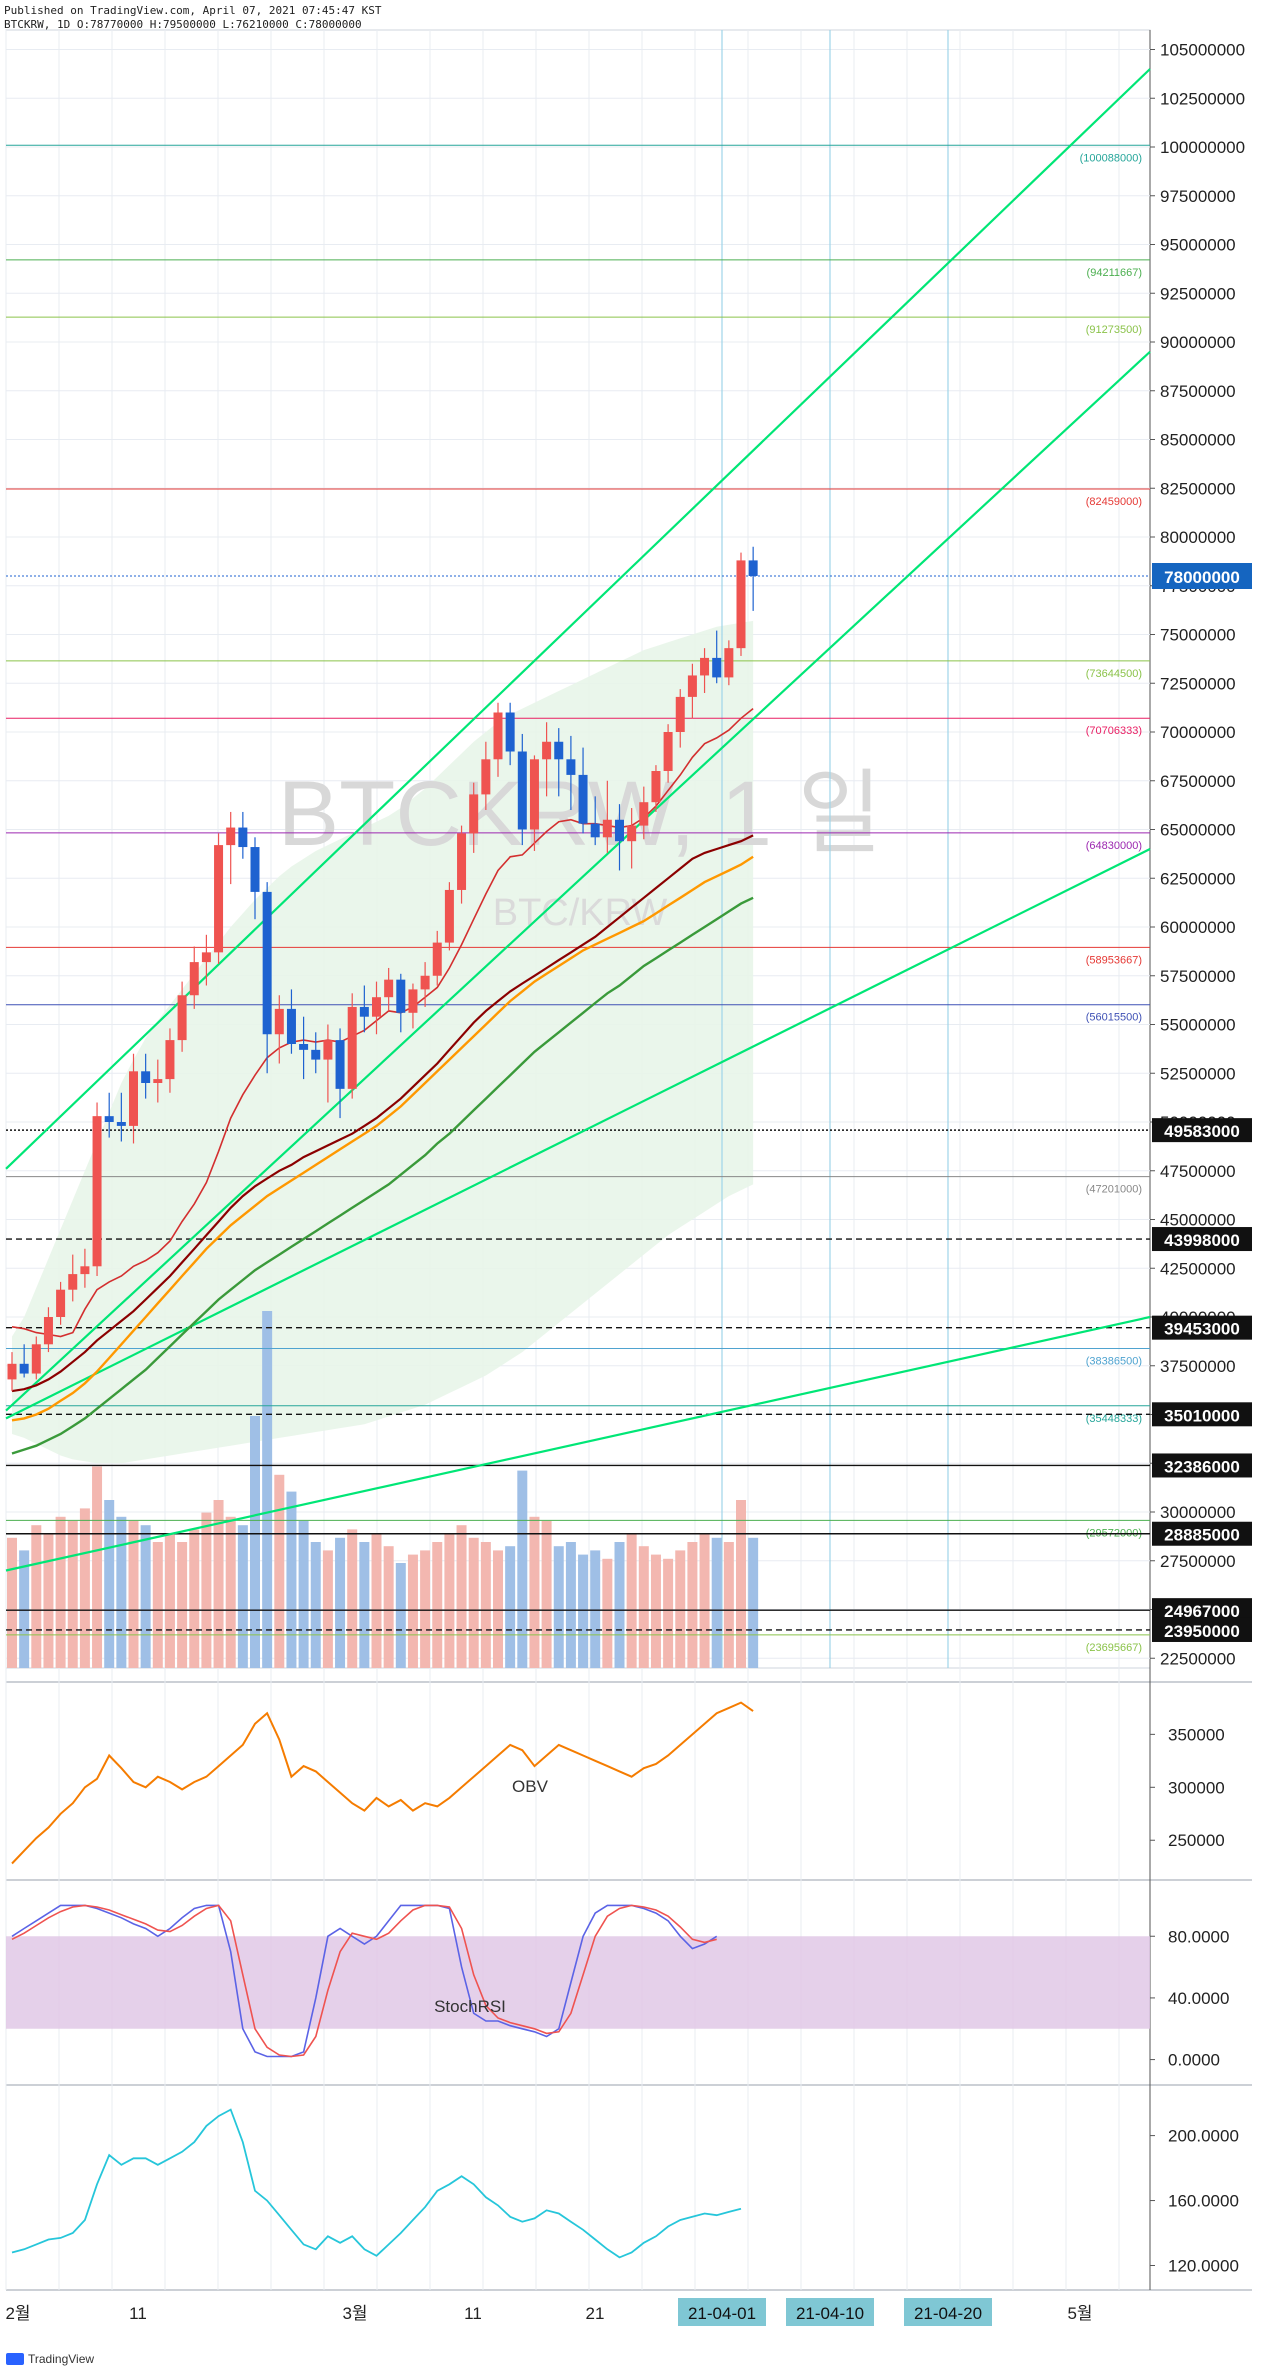  Describe the element at coordinates (383, 1489) in the screenshot. I see `volume-bars` at that location.